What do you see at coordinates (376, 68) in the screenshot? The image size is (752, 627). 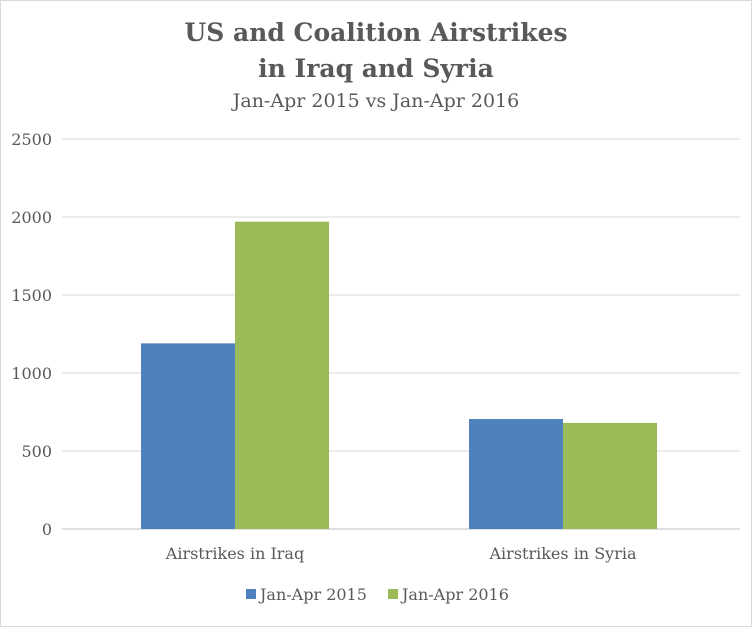 I see `chart-title-line2: in Iraq and Syria` at bounding box center [376, 68].